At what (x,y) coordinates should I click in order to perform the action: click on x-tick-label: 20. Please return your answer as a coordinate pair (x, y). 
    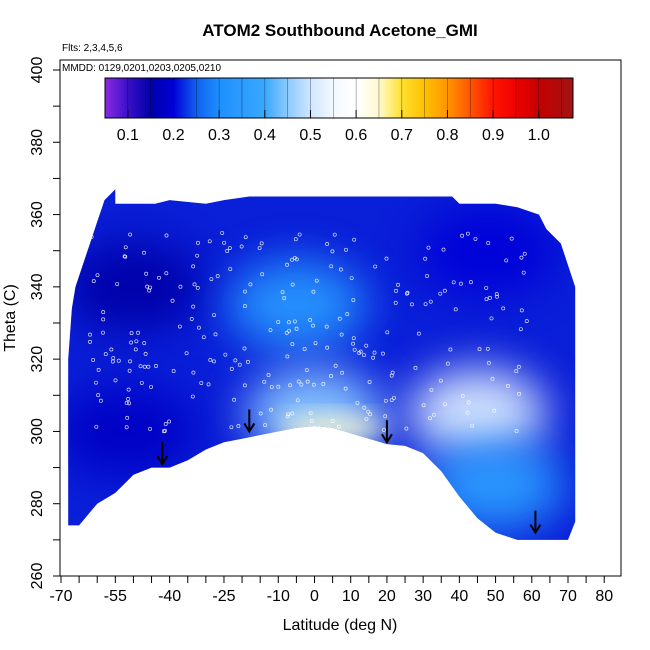
    Looking at the image, I should click on (387, 596).